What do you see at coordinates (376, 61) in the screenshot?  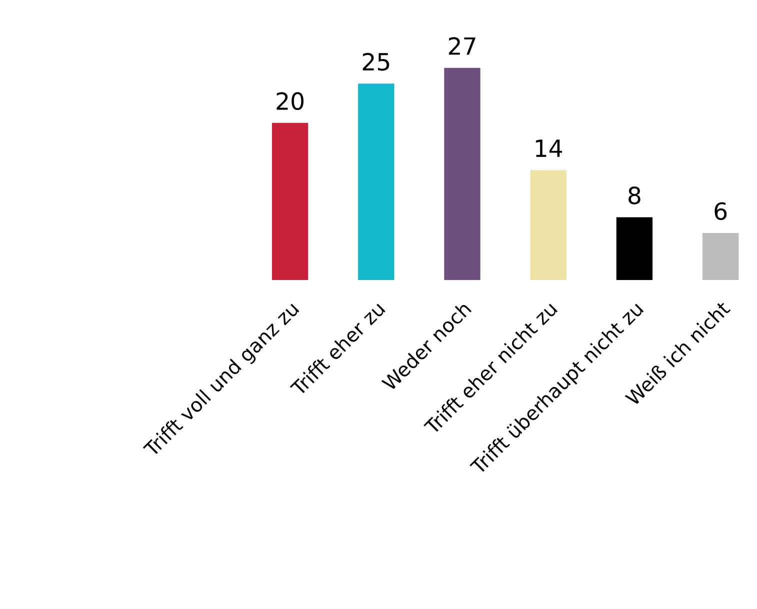 I see `data-label: 25` at bounding box center [376, 61].